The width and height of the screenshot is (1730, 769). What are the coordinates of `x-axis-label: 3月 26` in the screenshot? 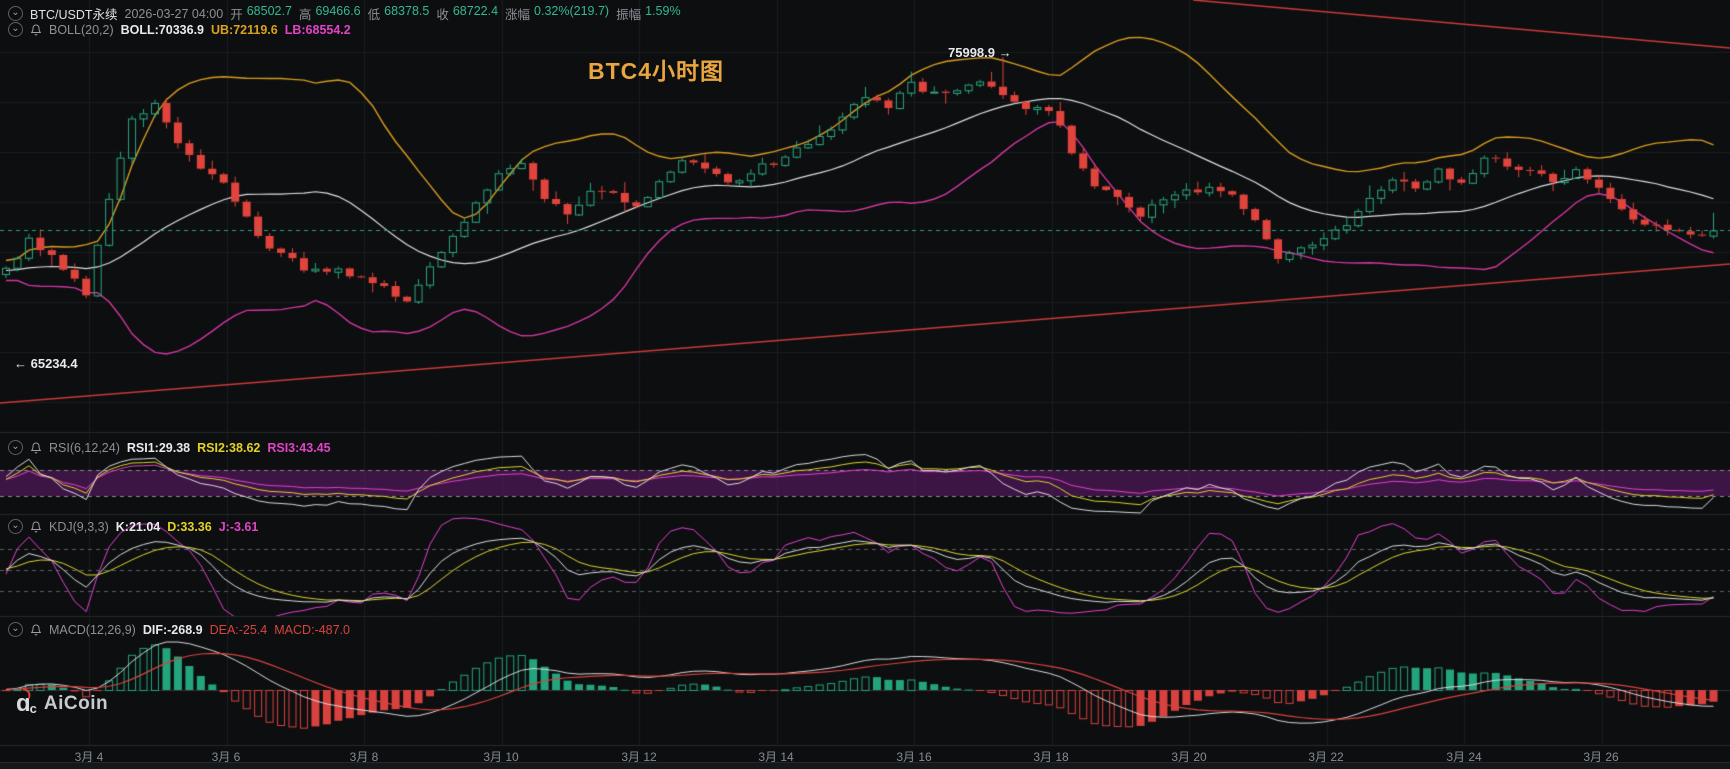 It's located at (1601, 757).